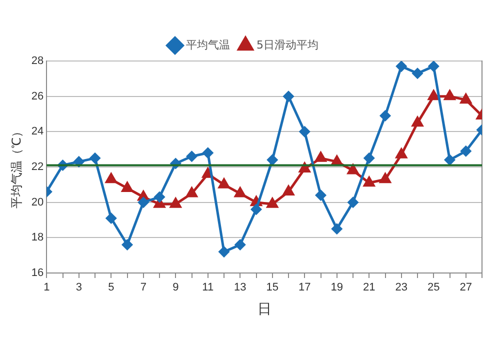 The image size is (500, 362). Describe the element at coordinates (369, 288) in the screenshot. I see `x-tick-label: 21` at that location.